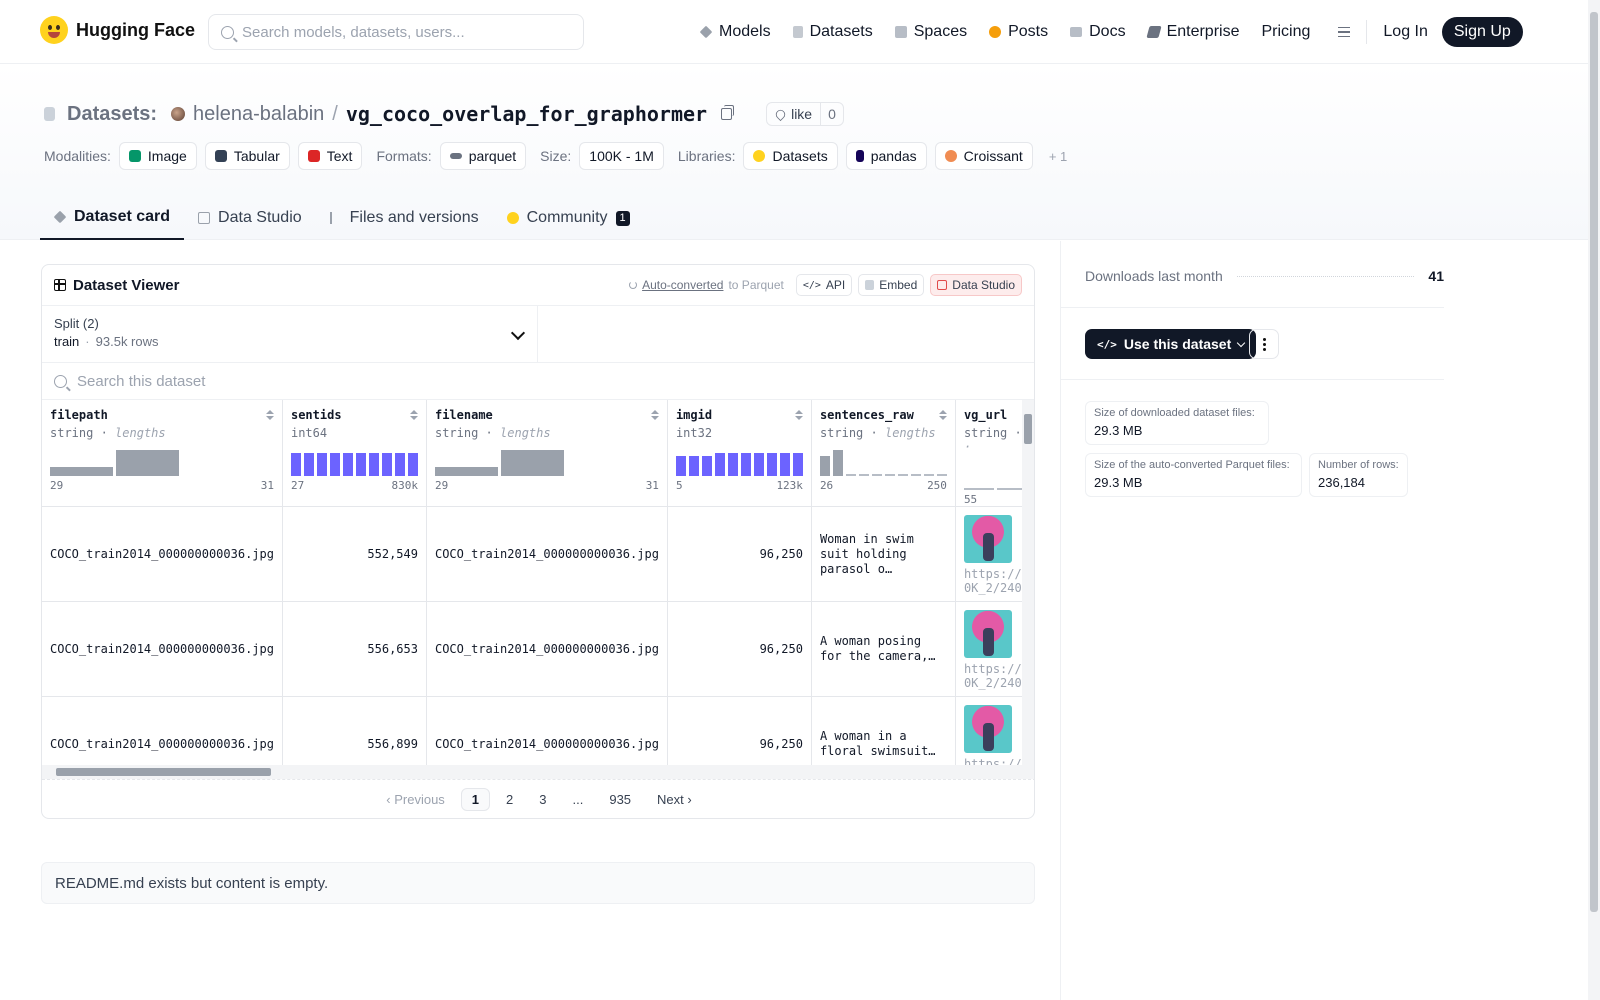 The height and width of the screenshot is (1000, 1600). Describe the element at coordinates (538, 772) in the screenshot. I see `horizontal-scrollbar` at that location.